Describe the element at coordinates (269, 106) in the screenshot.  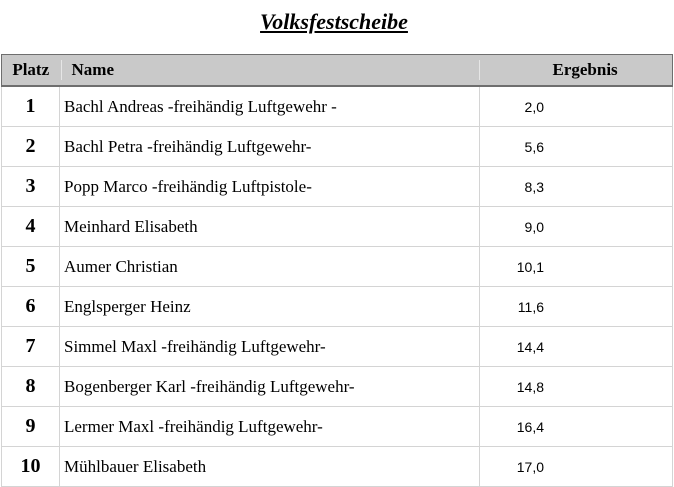
I see `name-cell: Bachl Andreas -freihändig Luftgewehr -` at that location.